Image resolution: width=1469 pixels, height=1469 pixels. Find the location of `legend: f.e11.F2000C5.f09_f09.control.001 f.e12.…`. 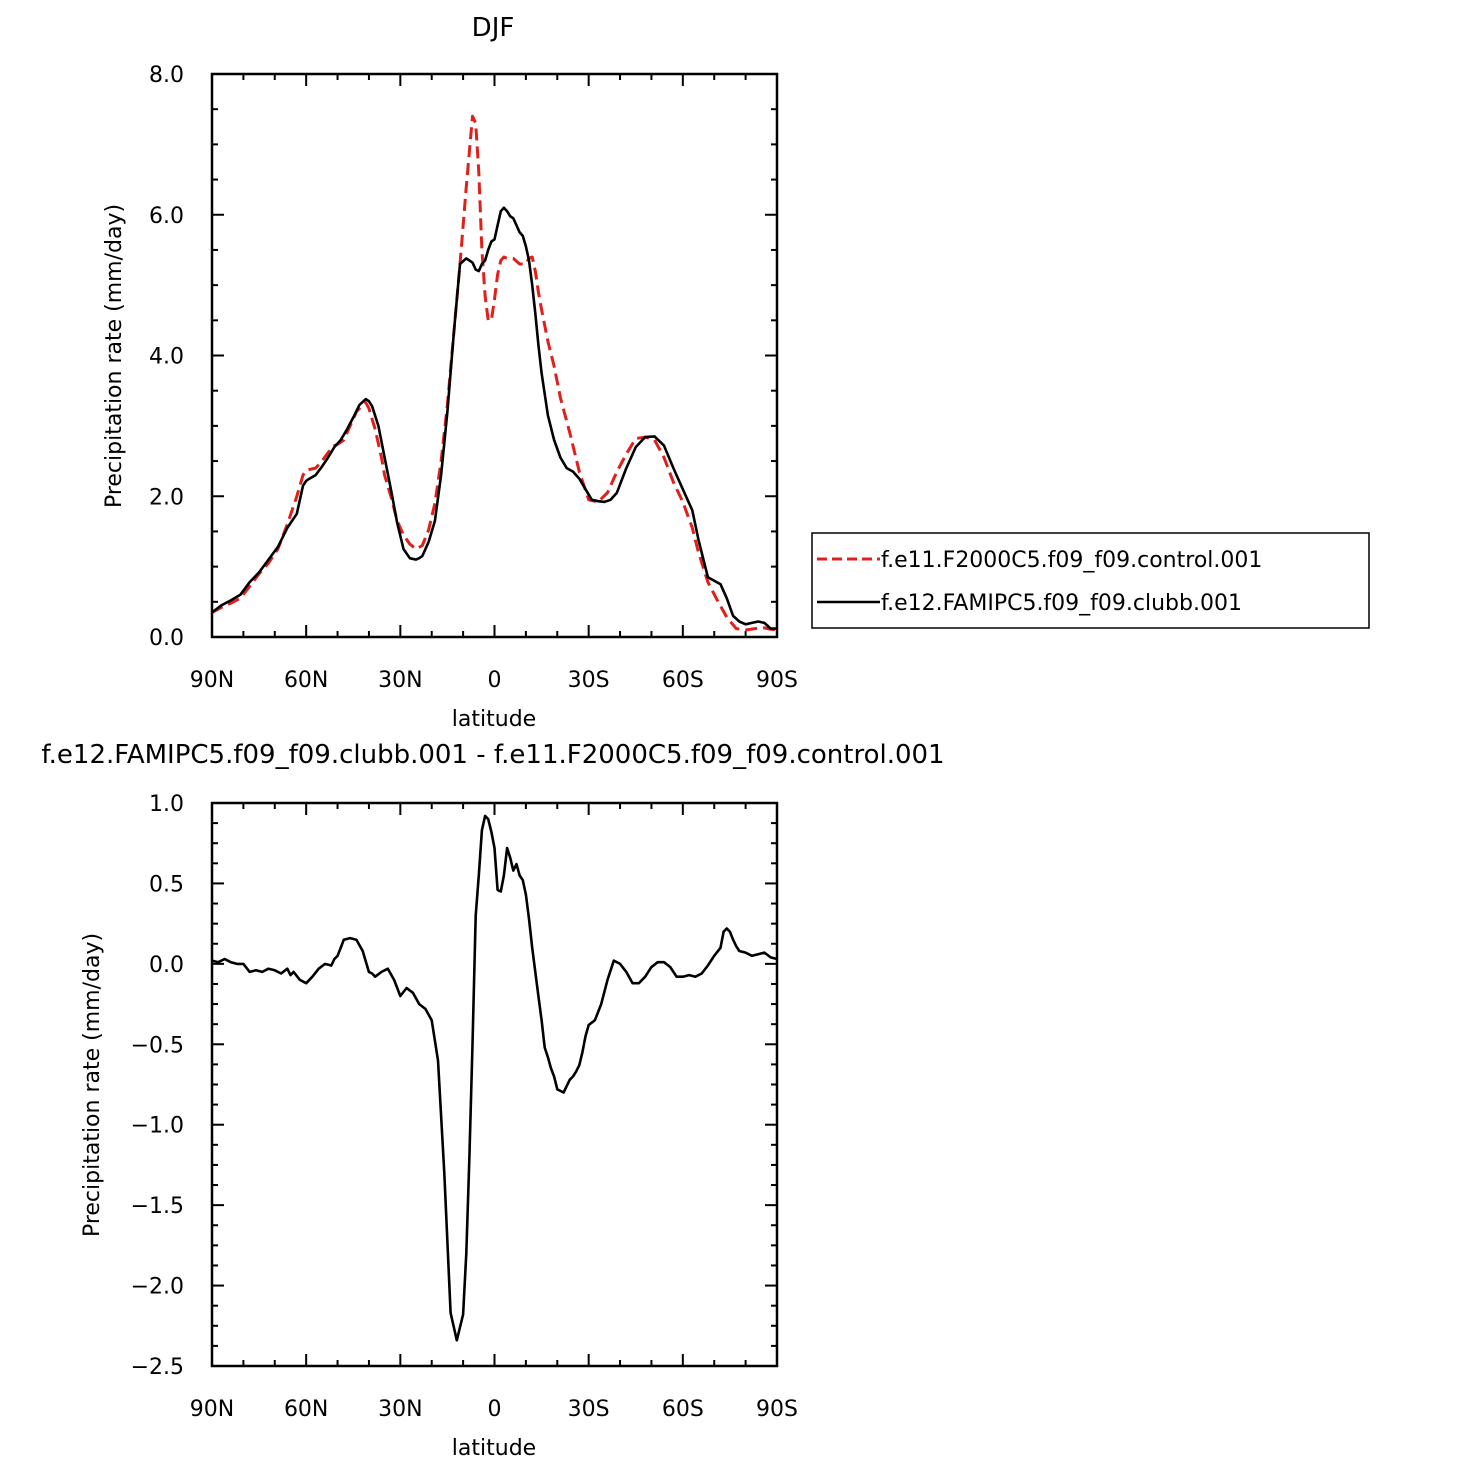

legend: f.e11.F2000C5.f09_f09.control.001 f.e12.… is located at coordinates (1090, 580).